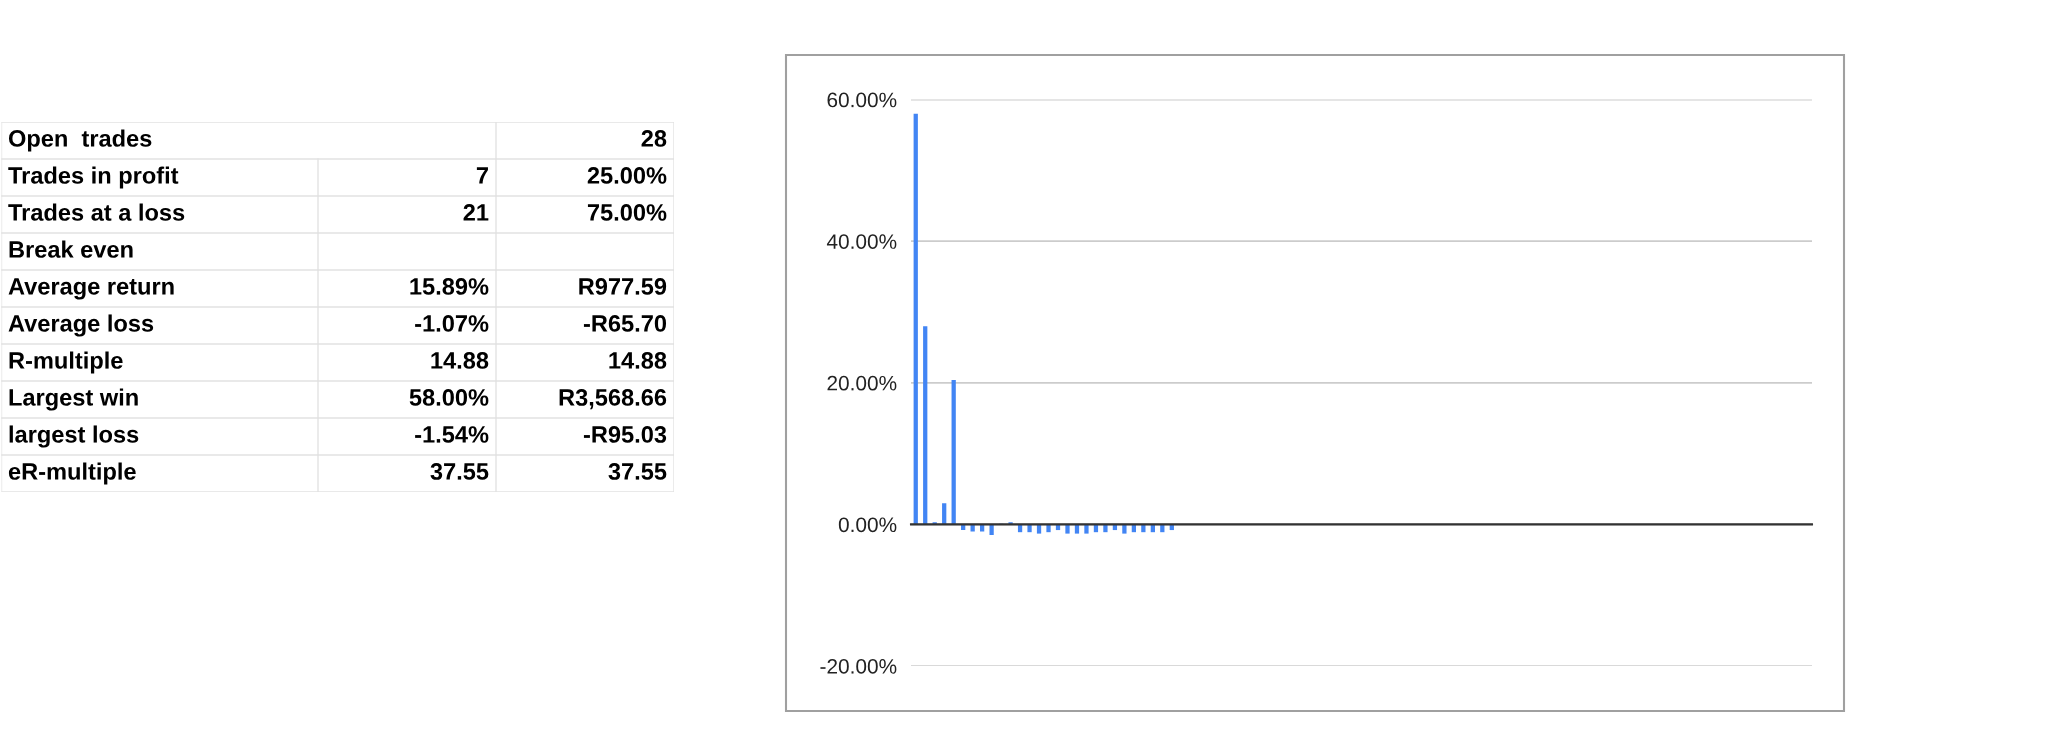 This screenshot has height=741, width=2048. What do you see at coordinates (625, 323) in the screenshot?
I see `text: -R65.70` at bounding box center [625, 323].